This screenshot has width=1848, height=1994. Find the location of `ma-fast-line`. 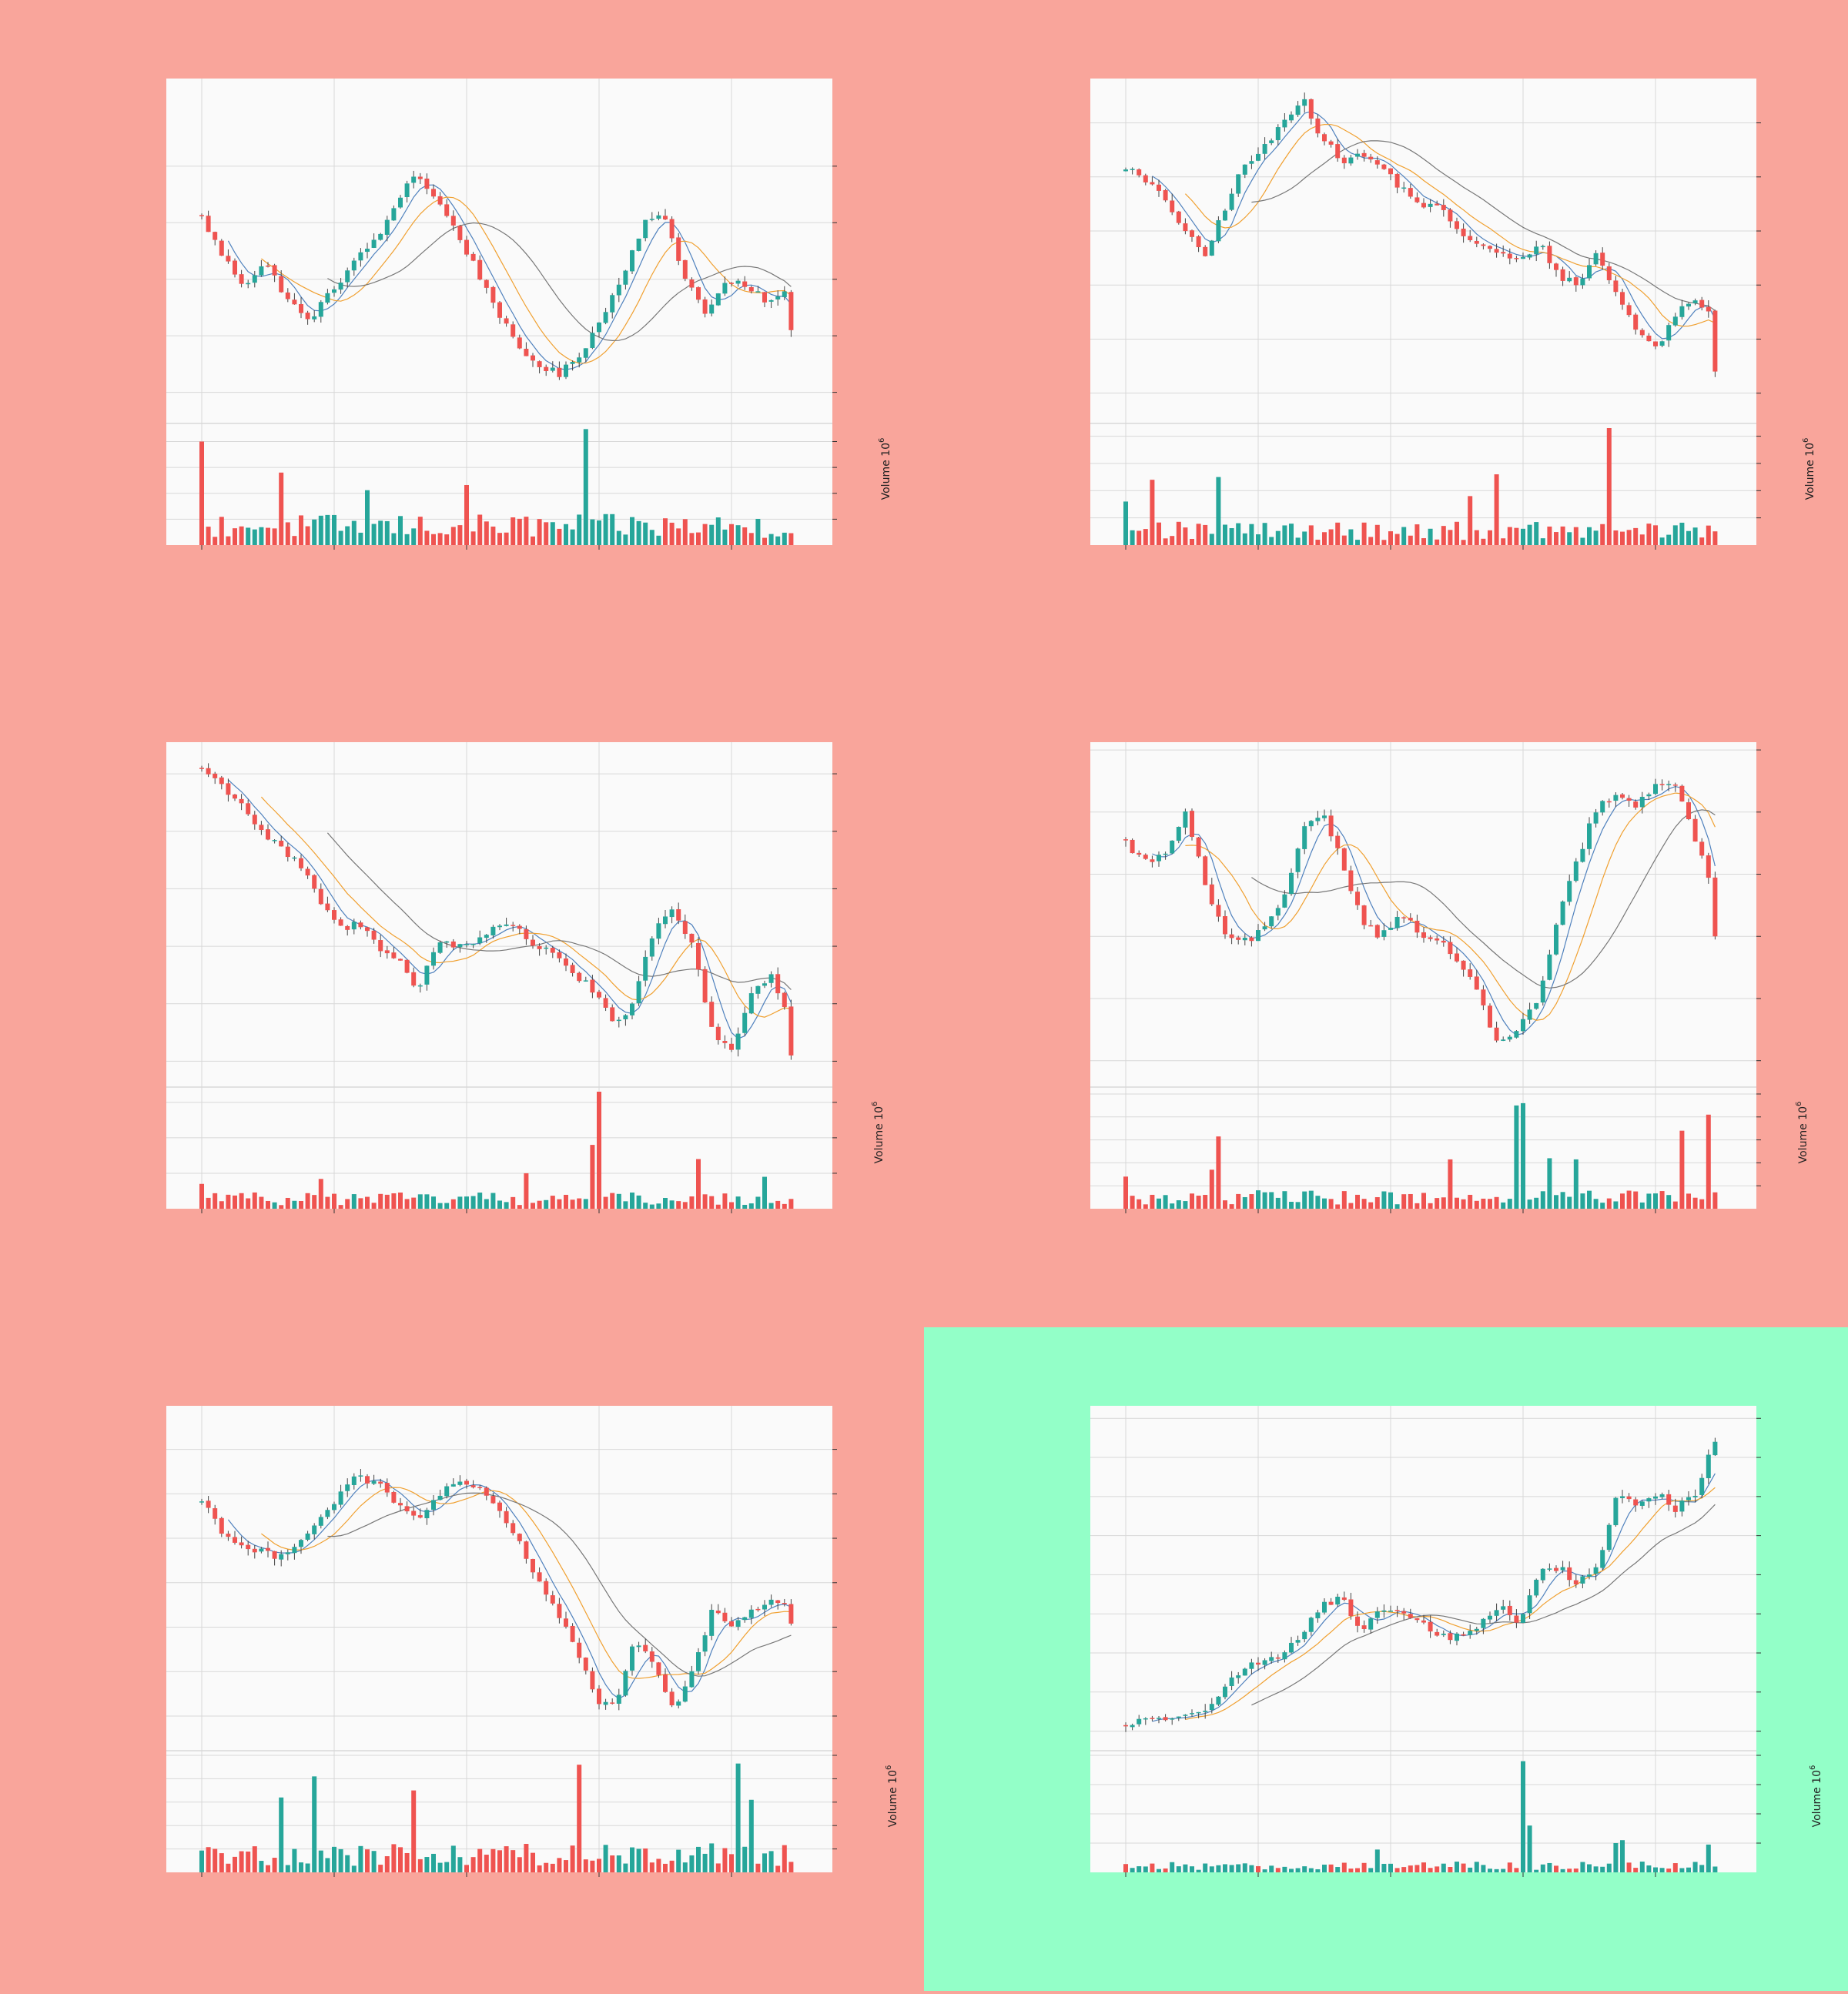

ma-fast-line is located at coordinates (1434, 1597).